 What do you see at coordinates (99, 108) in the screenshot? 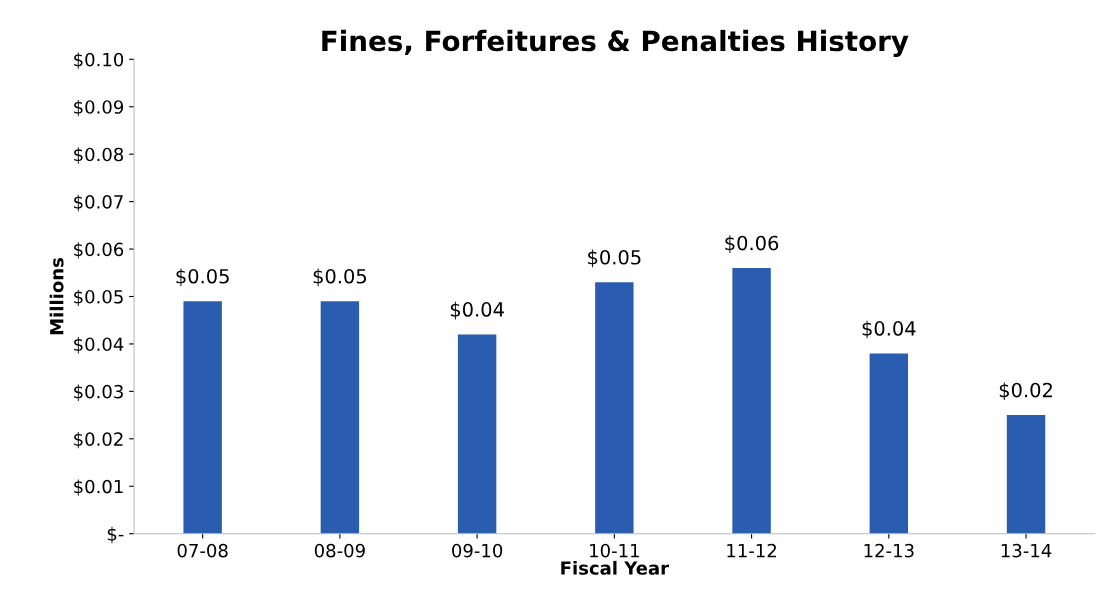
I see `y-tick-label: $0.09` at bounding box center [99, 108].